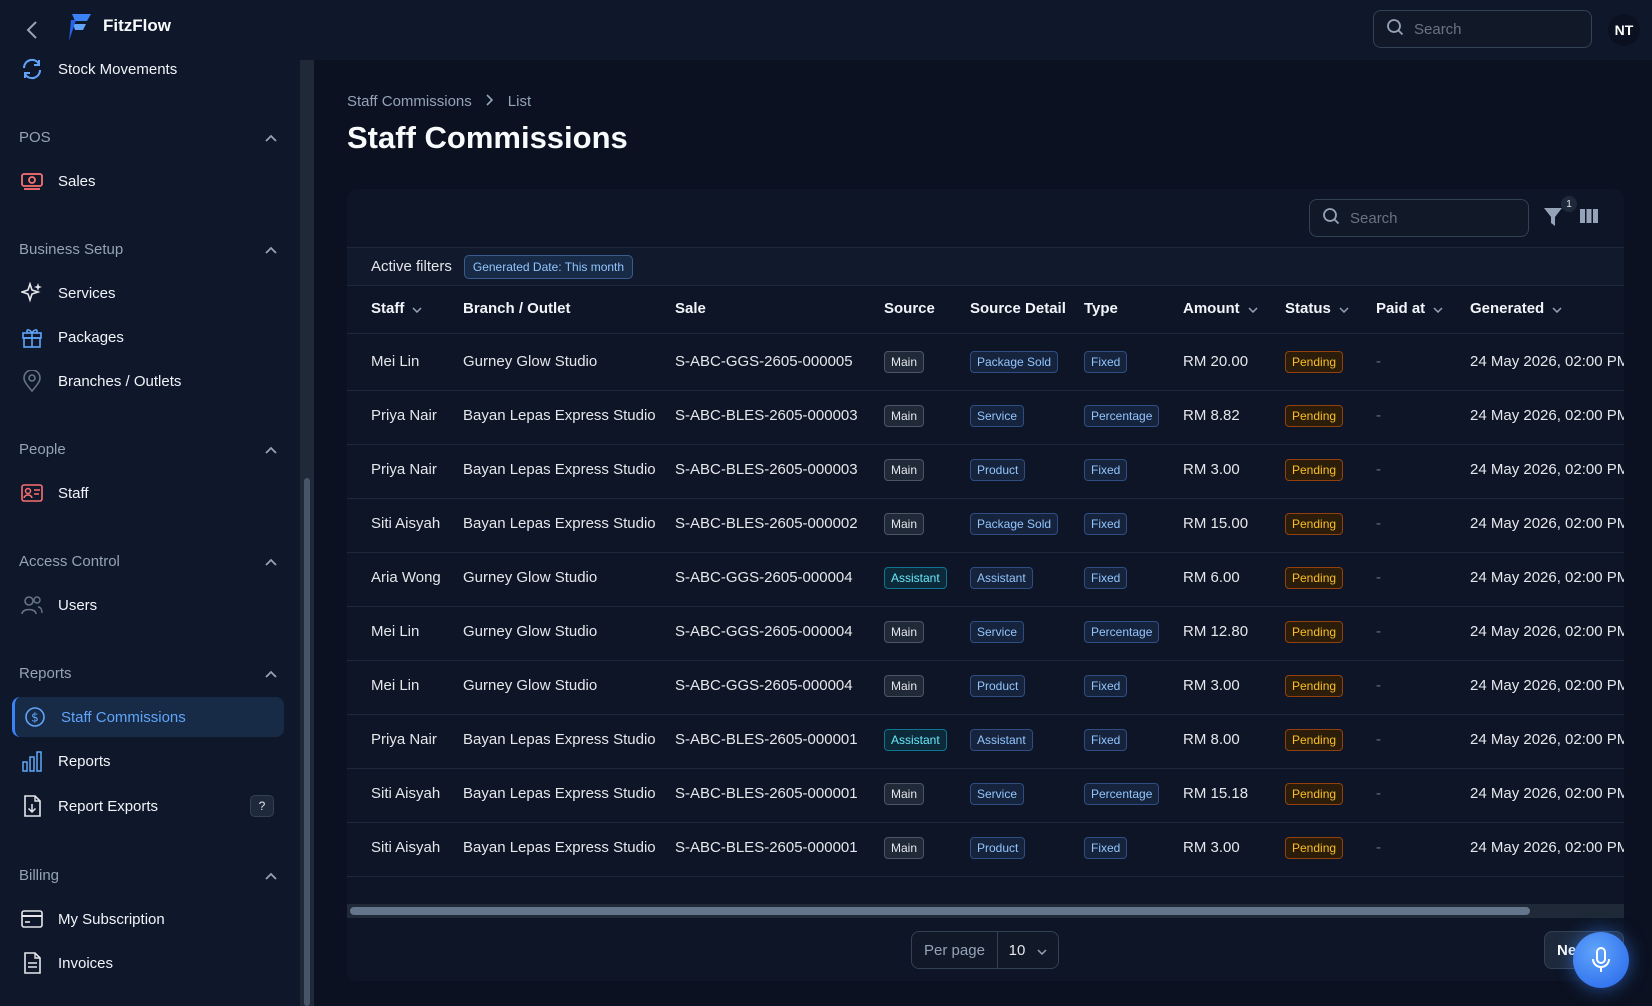 Image resolution: width=1652 pixels, height=1006 pixels. Describe the element at coordinates (148, 605) in the screenshot. I see `sidebar-item-users: Users` at that location.